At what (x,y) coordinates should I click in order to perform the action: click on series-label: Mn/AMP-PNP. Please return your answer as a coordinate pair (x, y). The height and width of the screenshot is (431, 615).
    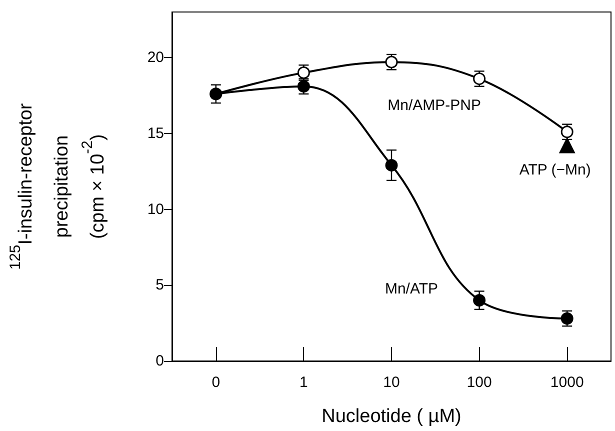
    Looking at the image, I should click on (434, 105).